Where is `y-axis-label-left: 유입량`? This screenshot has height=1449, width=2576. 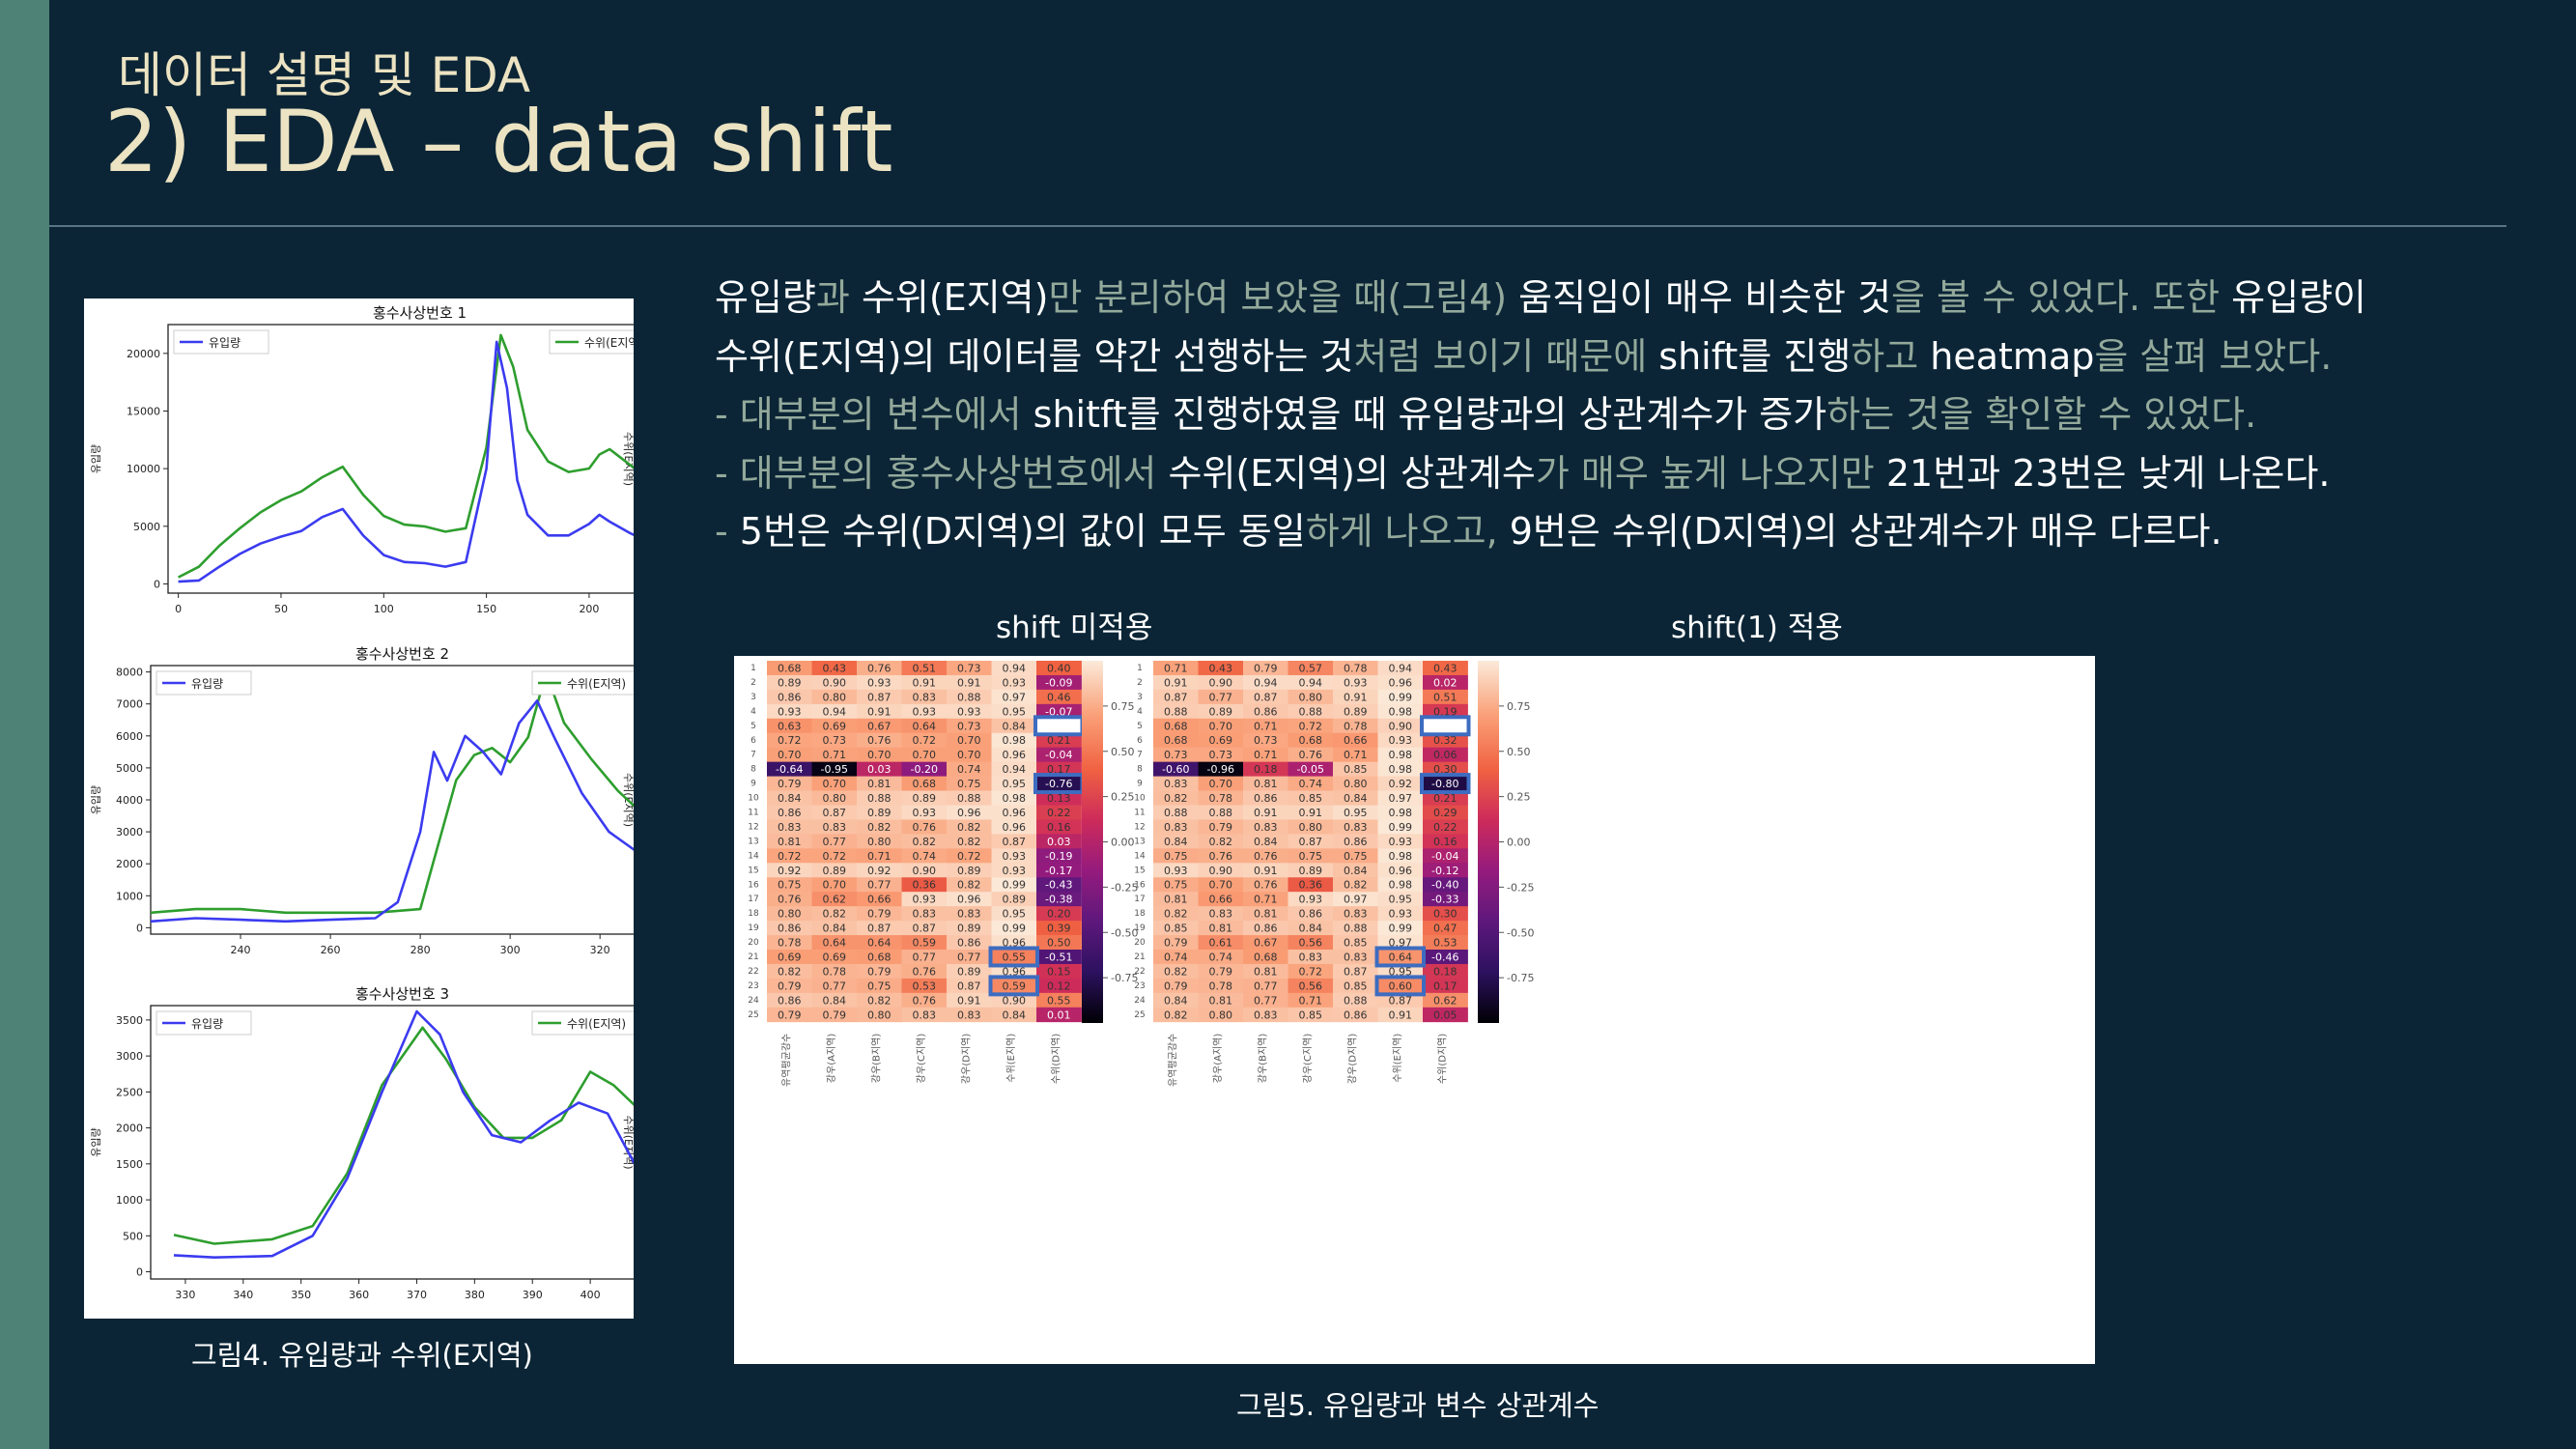
y-axis-label-left: 유입량 is located at coordinates (96, 799).